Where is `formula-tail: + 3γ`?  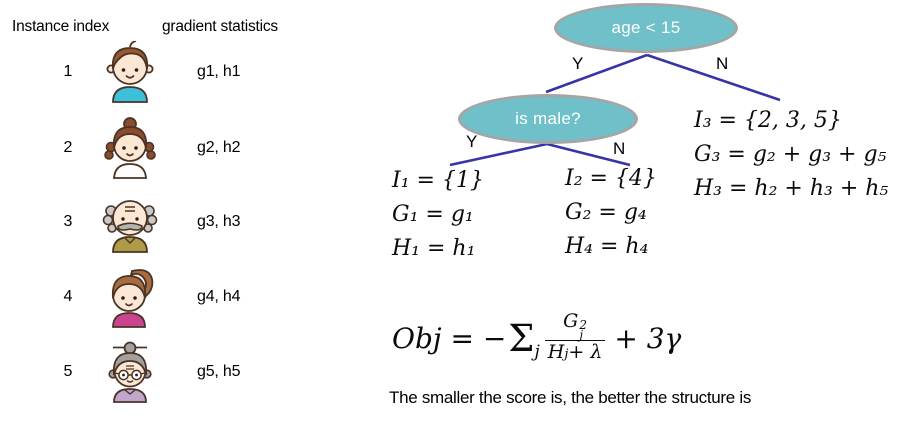
formula-tail: + 3γ is located at coordinates (648, 338).